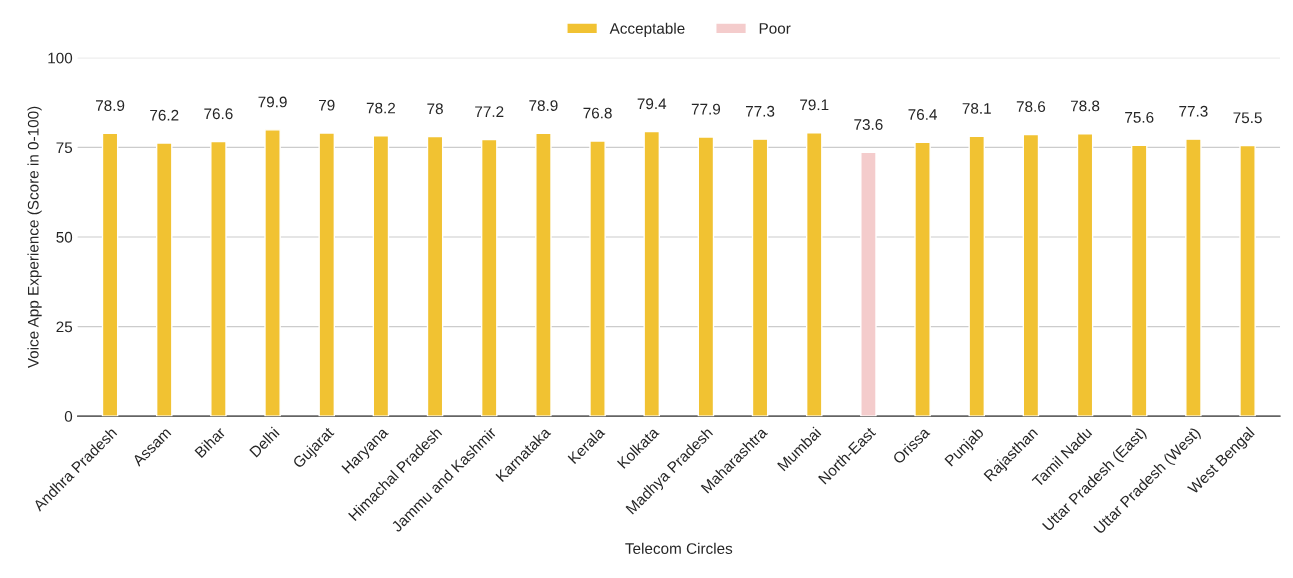  I want to click on y-tick-label: 75, so click(64, 148).